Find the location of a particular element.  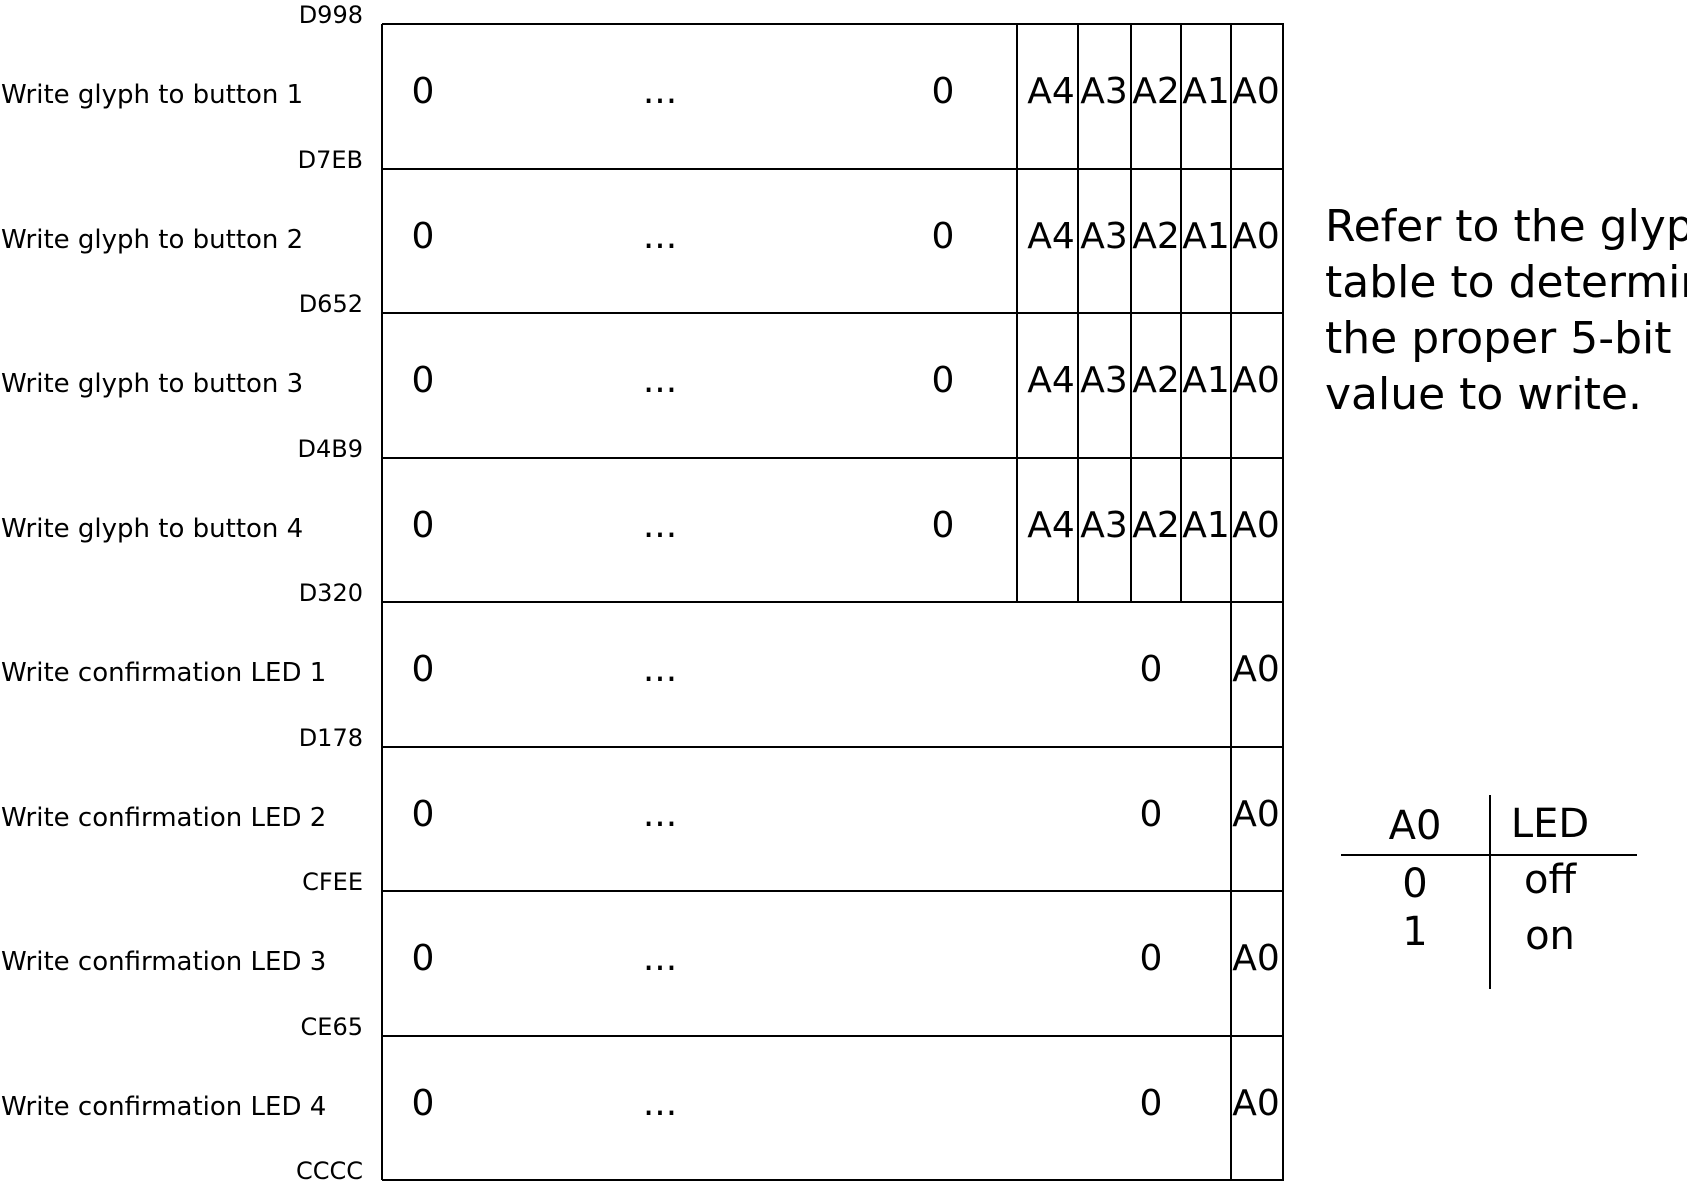

row-label: Write glyph to button 2 is located at coordinates (152, 239).